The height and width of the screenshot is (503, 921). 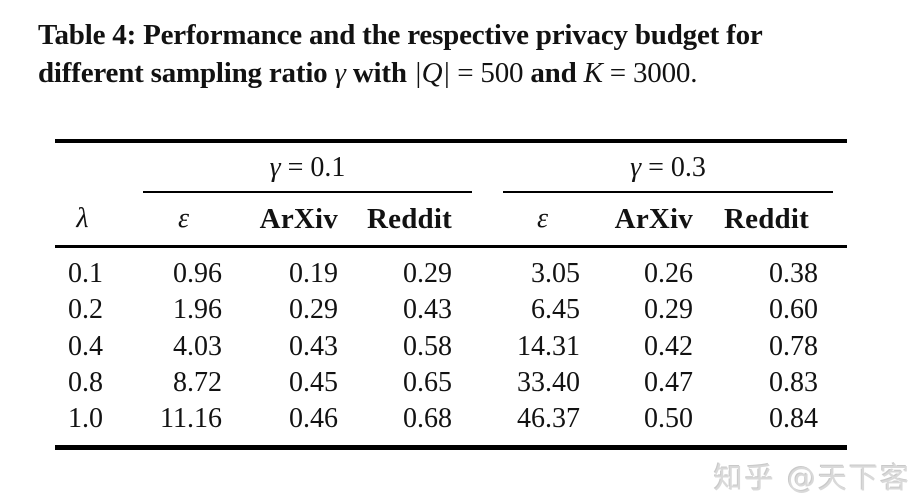 I want to click on group-header-gamma-0.1: γ = 0.1, so click(x=307, y=168).